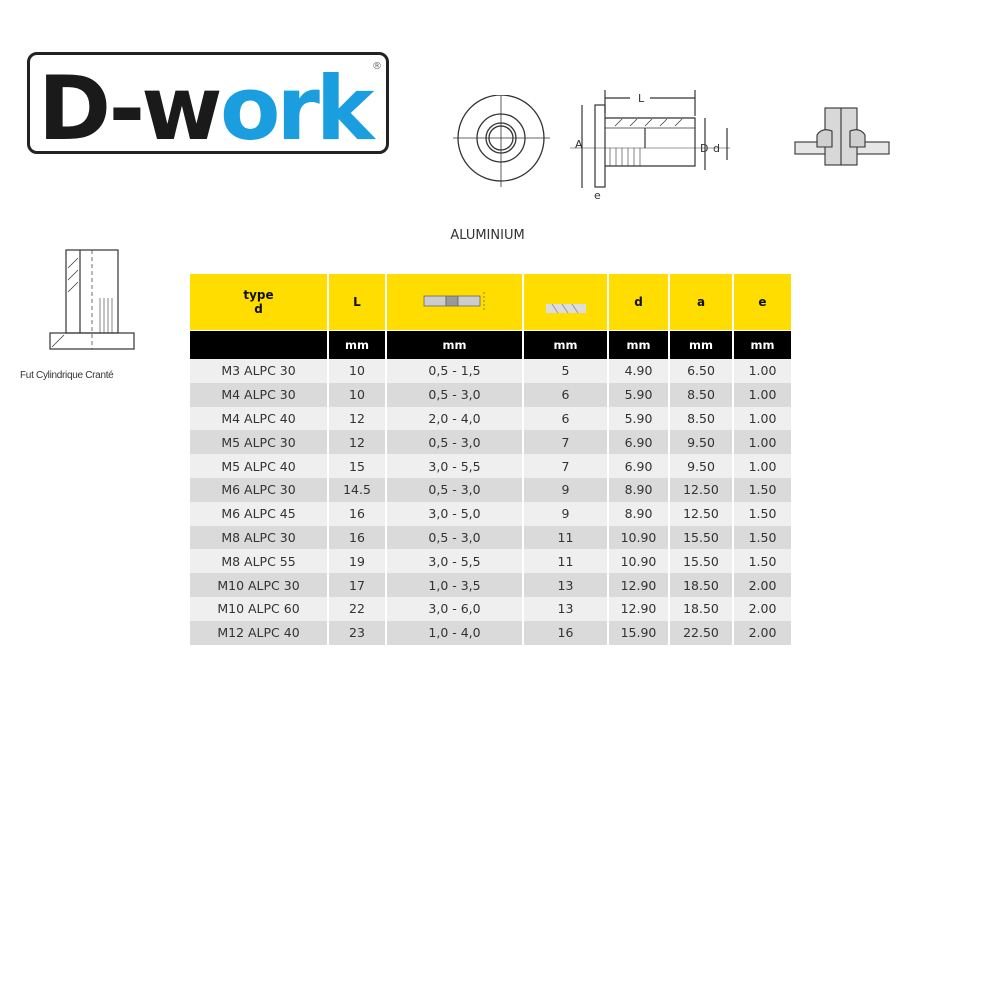 This screenshot has height=1005, width=1005. What do you see at coordinates (259, 632) in the screenshot?
I see `table-cell: M12 ALPC 40` at bounding box center [259, 632].